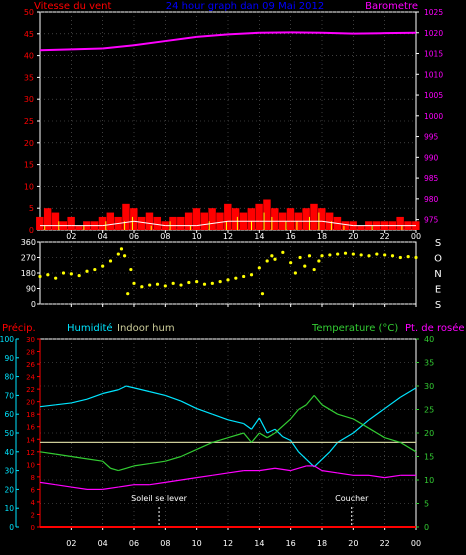 The image size is (466, 555). What do you see at coordinates (28, 258) in the screenshot?
I see `wind-dir-tick-label: 270` at bounding box center [28, 258].